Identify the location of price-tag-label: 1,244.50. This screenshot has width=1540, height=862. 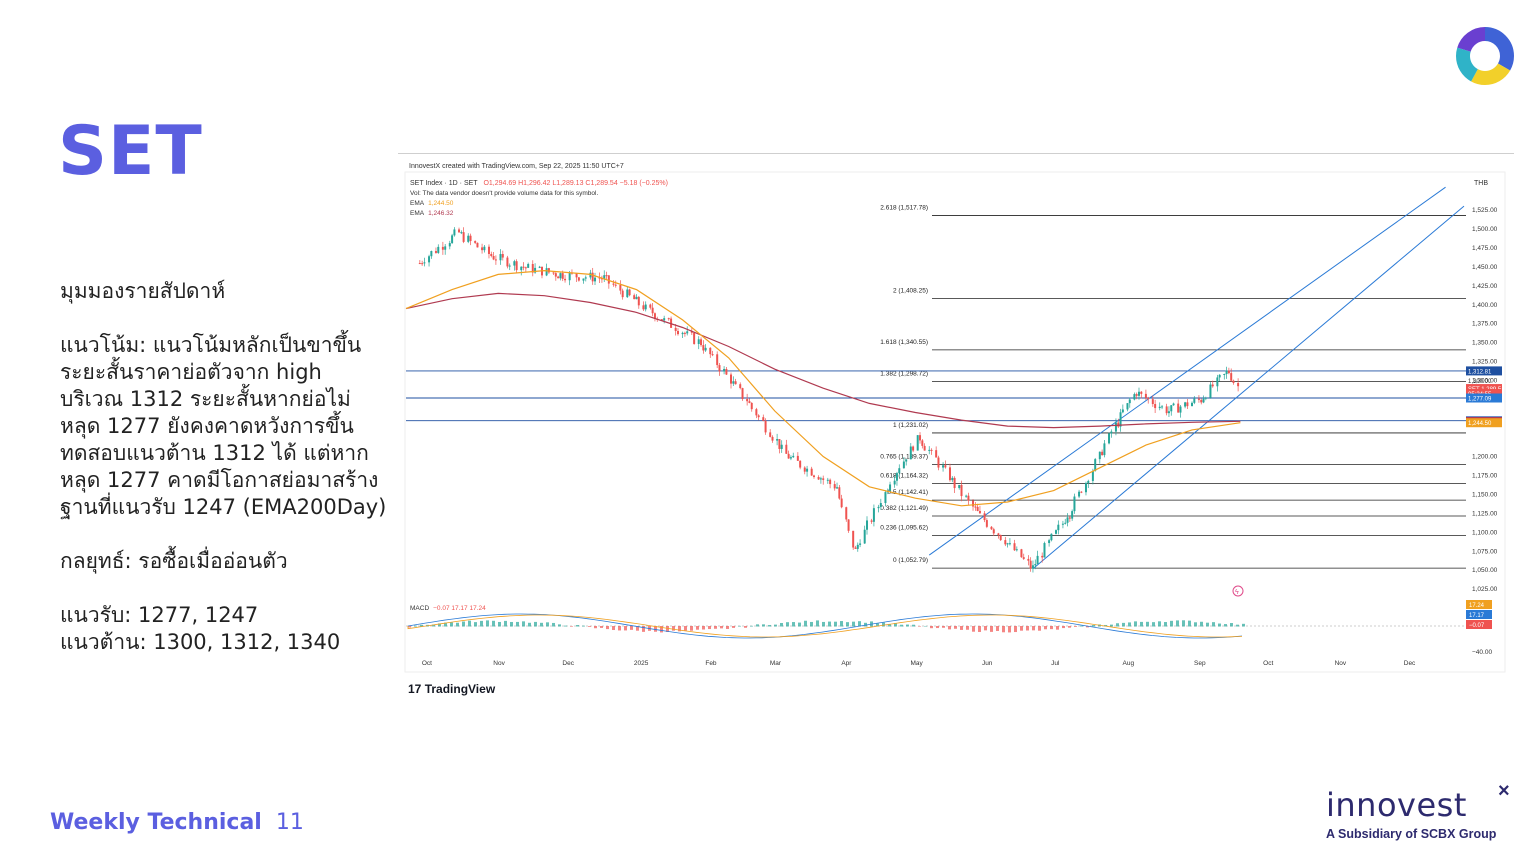
(1480, 424).